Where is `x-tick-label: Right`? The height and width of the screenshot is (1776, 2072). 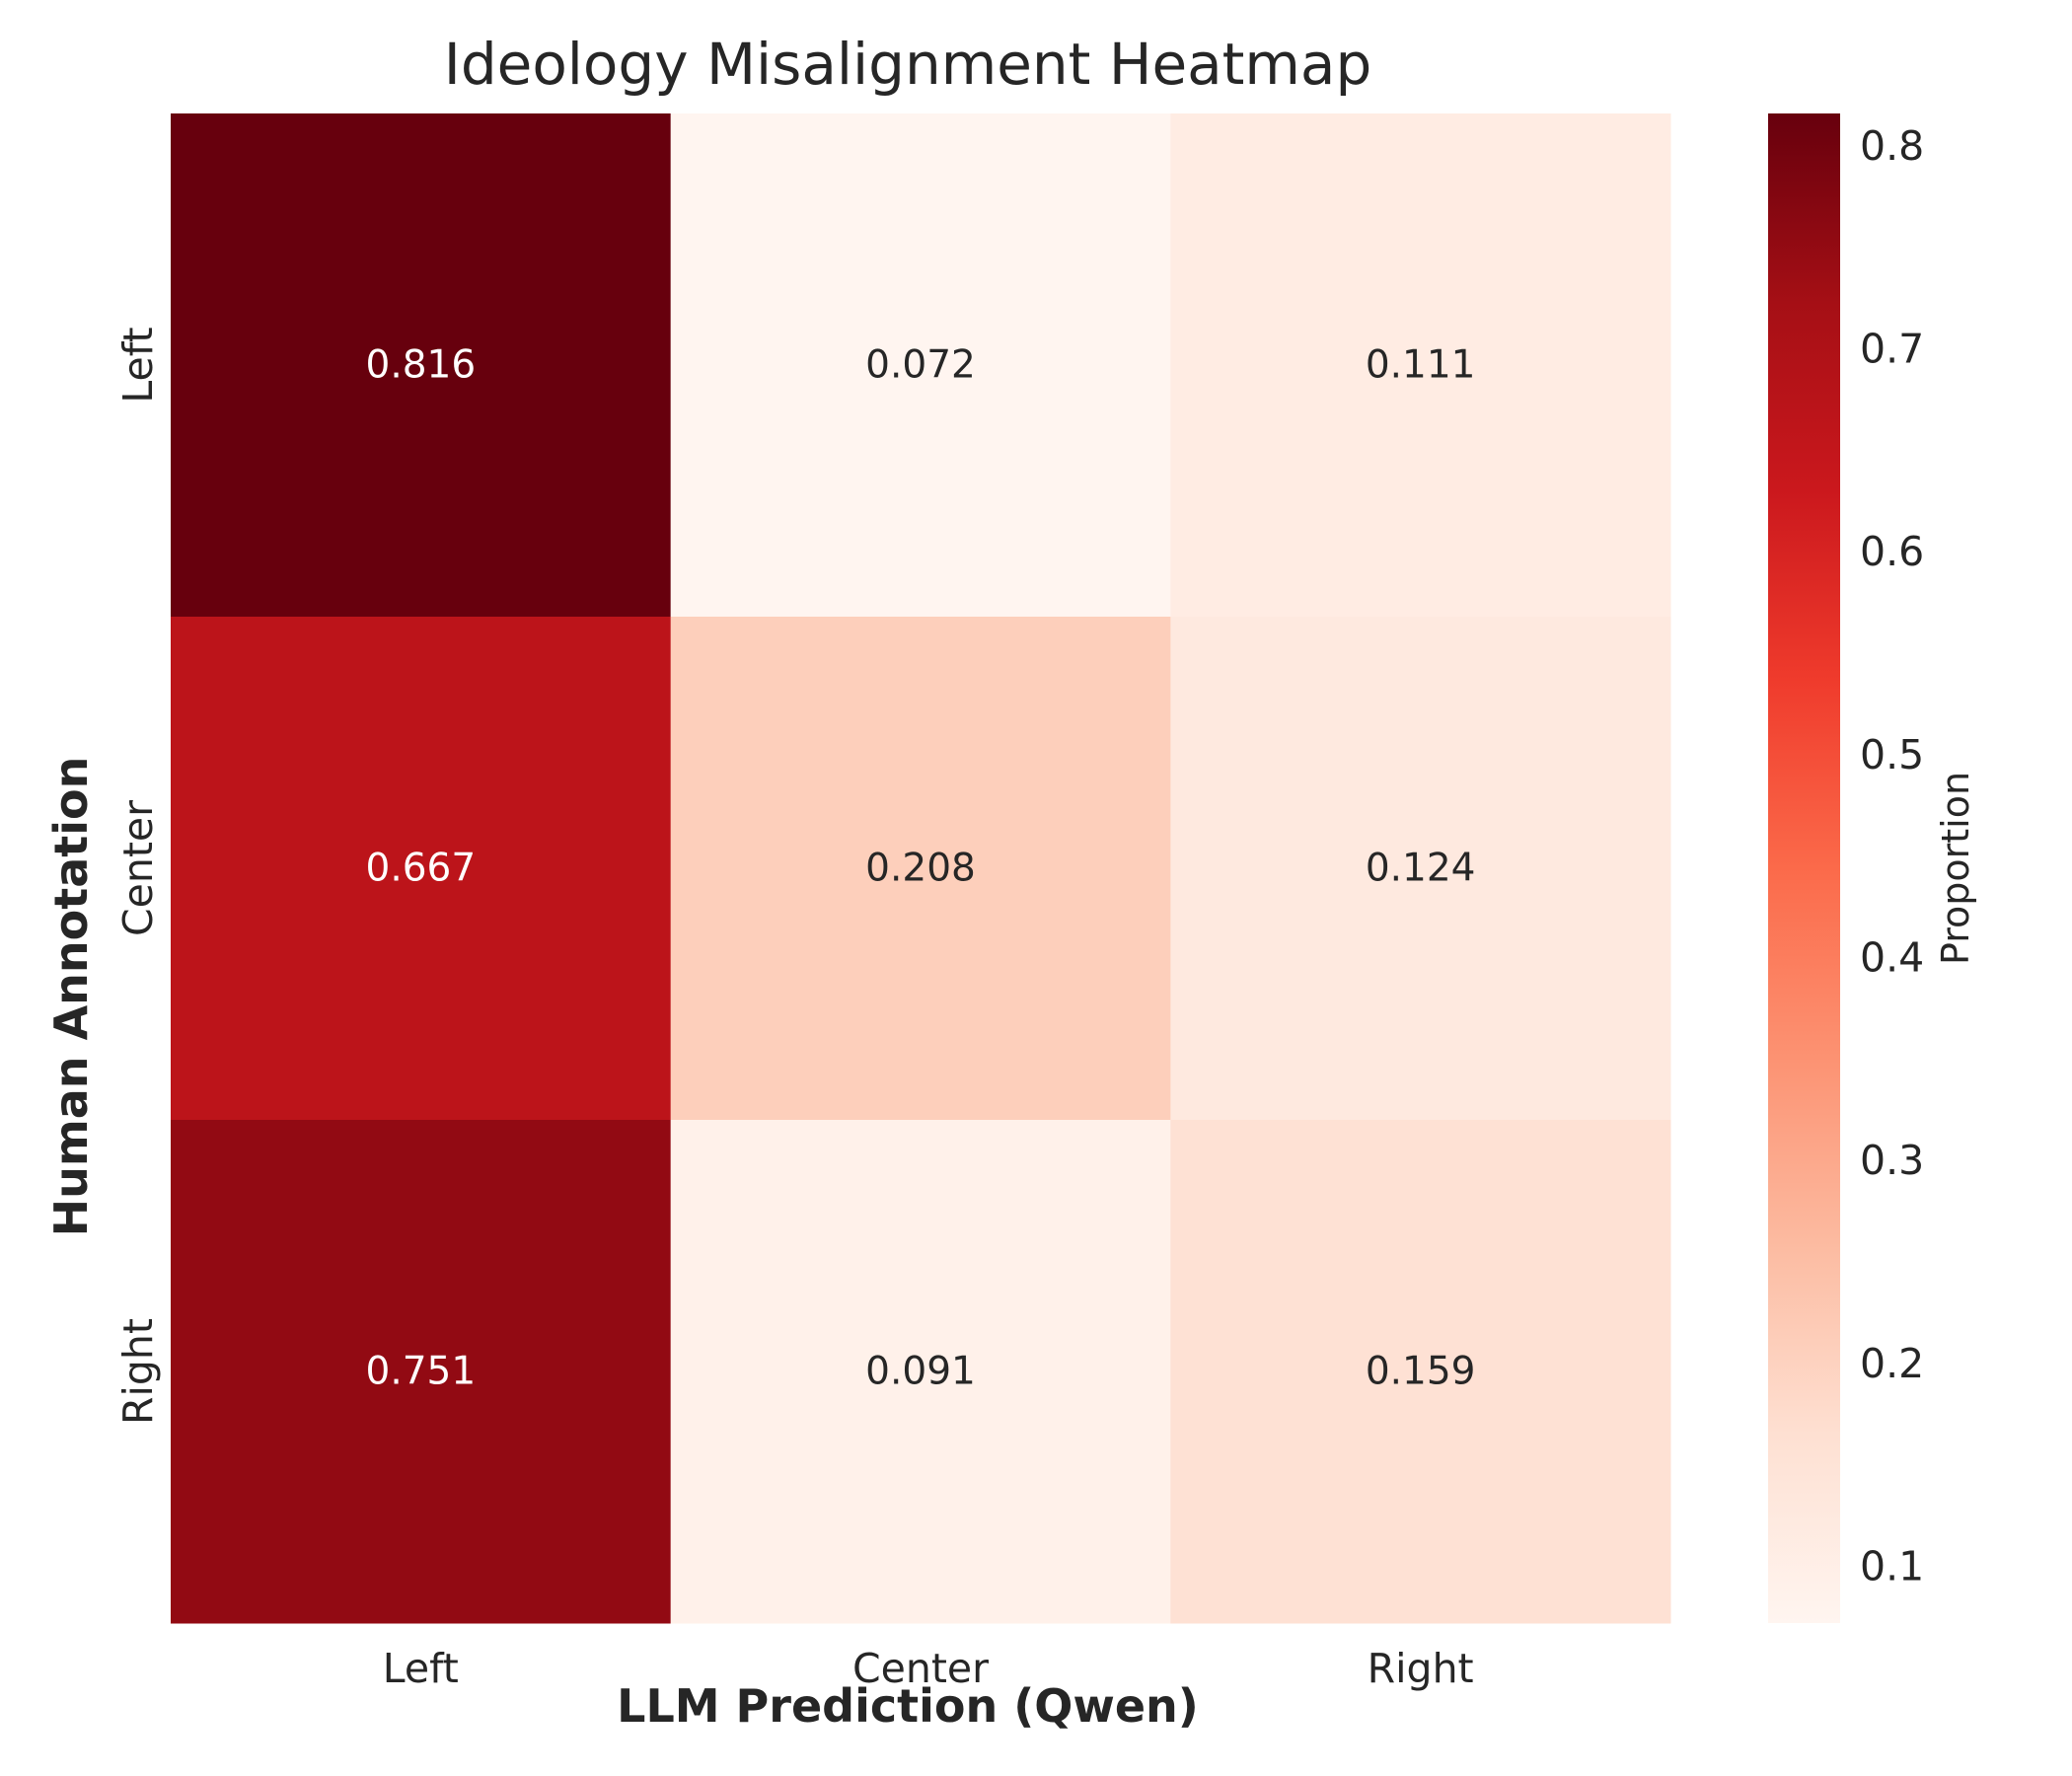
x-tick-label: Right is located at coordinates (1421, 1669).